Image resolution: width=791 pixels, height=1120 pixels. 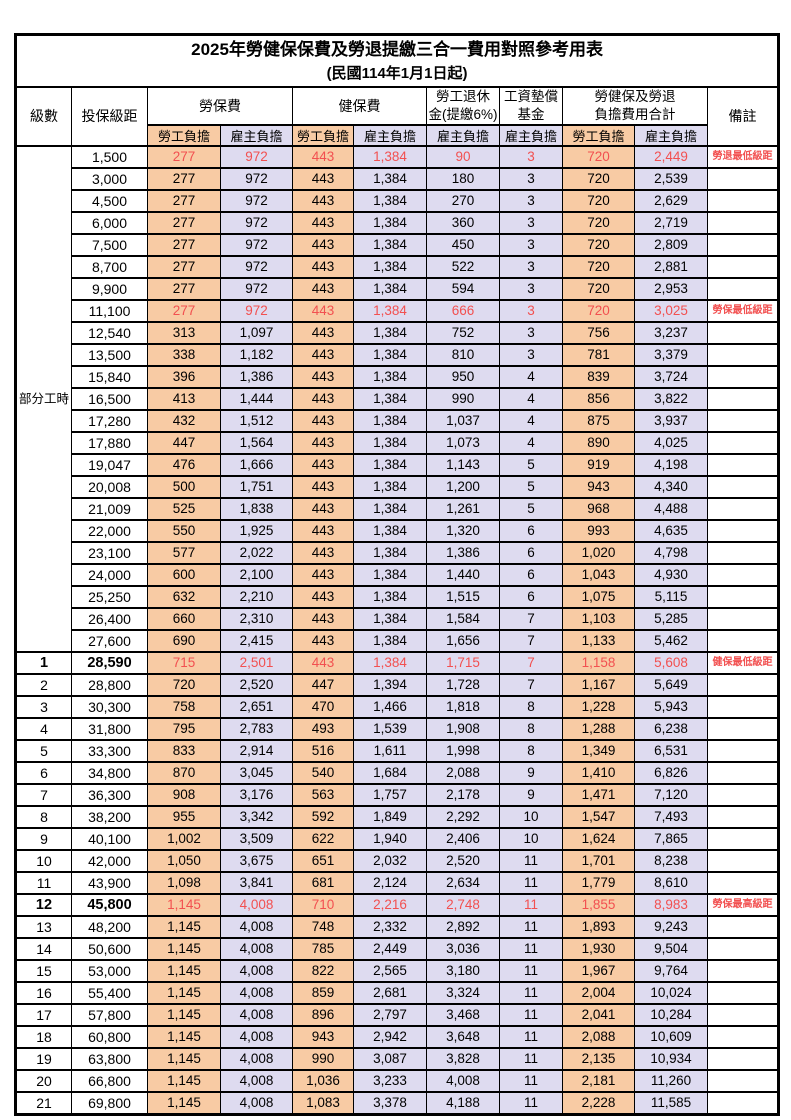 What do you see at coordinates (398, 420) in the screenshot?
I see `table-row: 17,280 432 1,512 443 1,384 1,037 4 875 3,937` at bounding box center [398, 420].